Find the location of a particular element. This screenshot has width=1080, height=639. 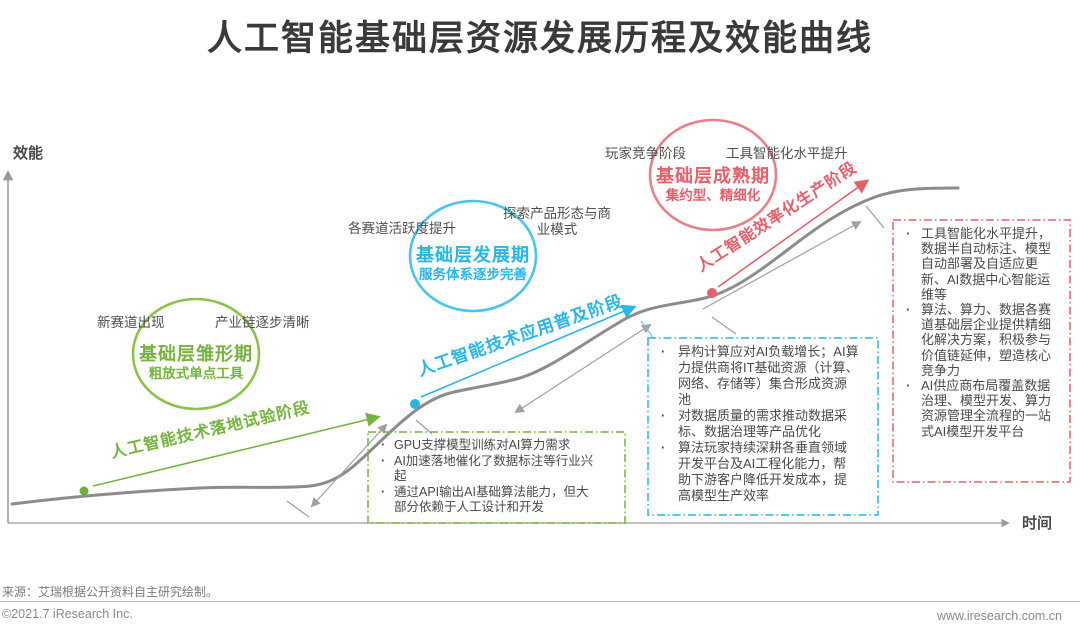

stage2-circle is located at coordinates (473, 256).